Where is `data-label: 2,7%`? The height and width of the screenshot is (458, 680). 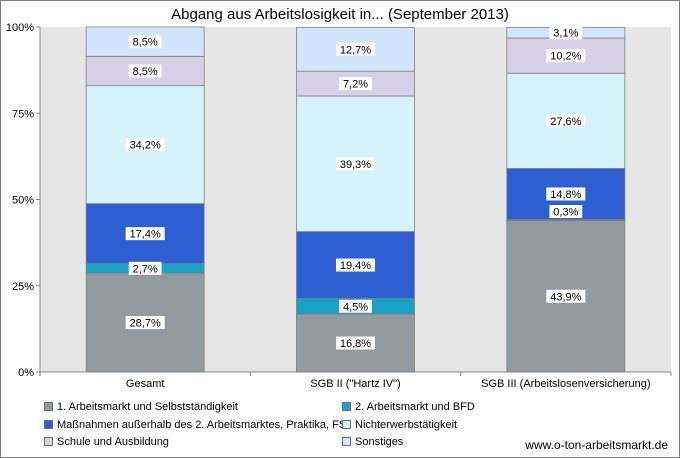
data-label: 2,7% is located at coordinates (145, 269).